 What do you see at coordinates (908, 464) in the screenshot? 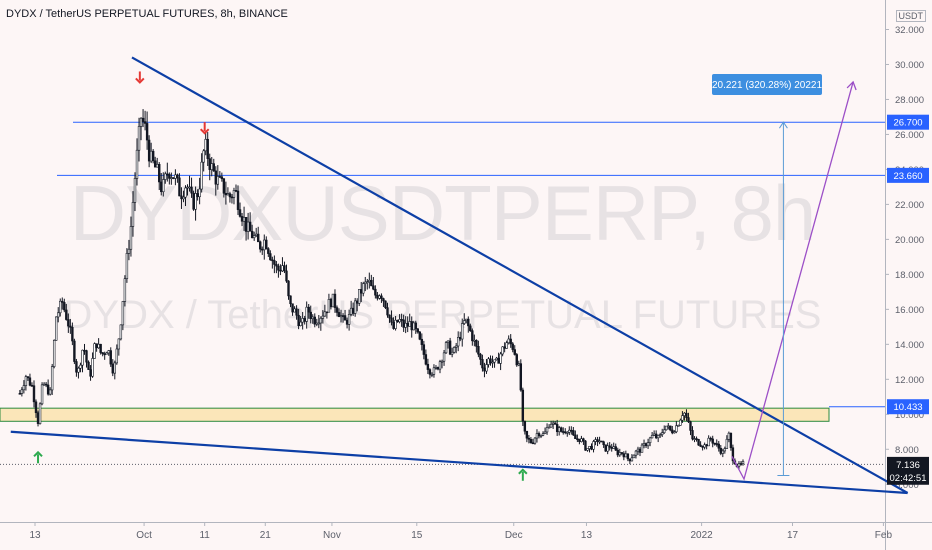
I see `last-price-badge` at bounding box center [908, 464].